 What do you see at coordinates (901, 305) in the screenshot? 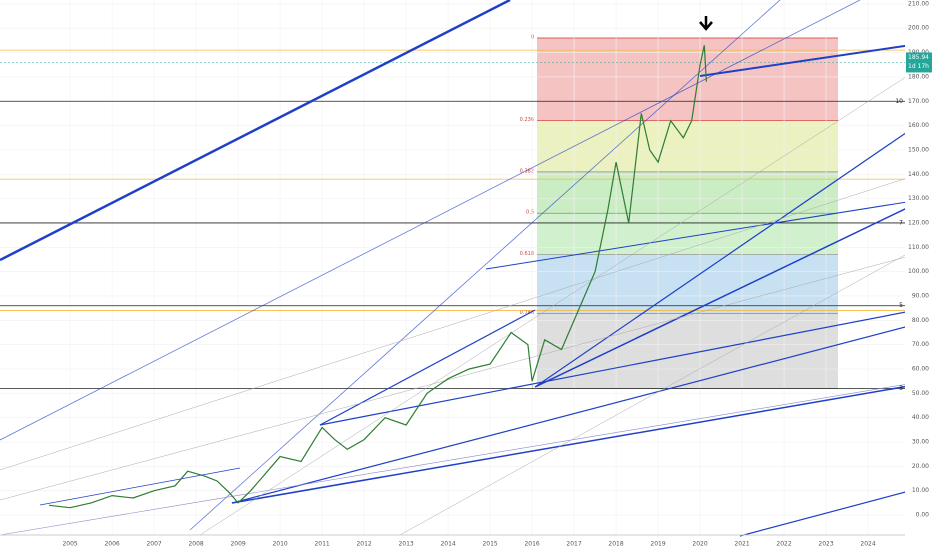
I see `level-label: 5` at bounding box center [901, 305].